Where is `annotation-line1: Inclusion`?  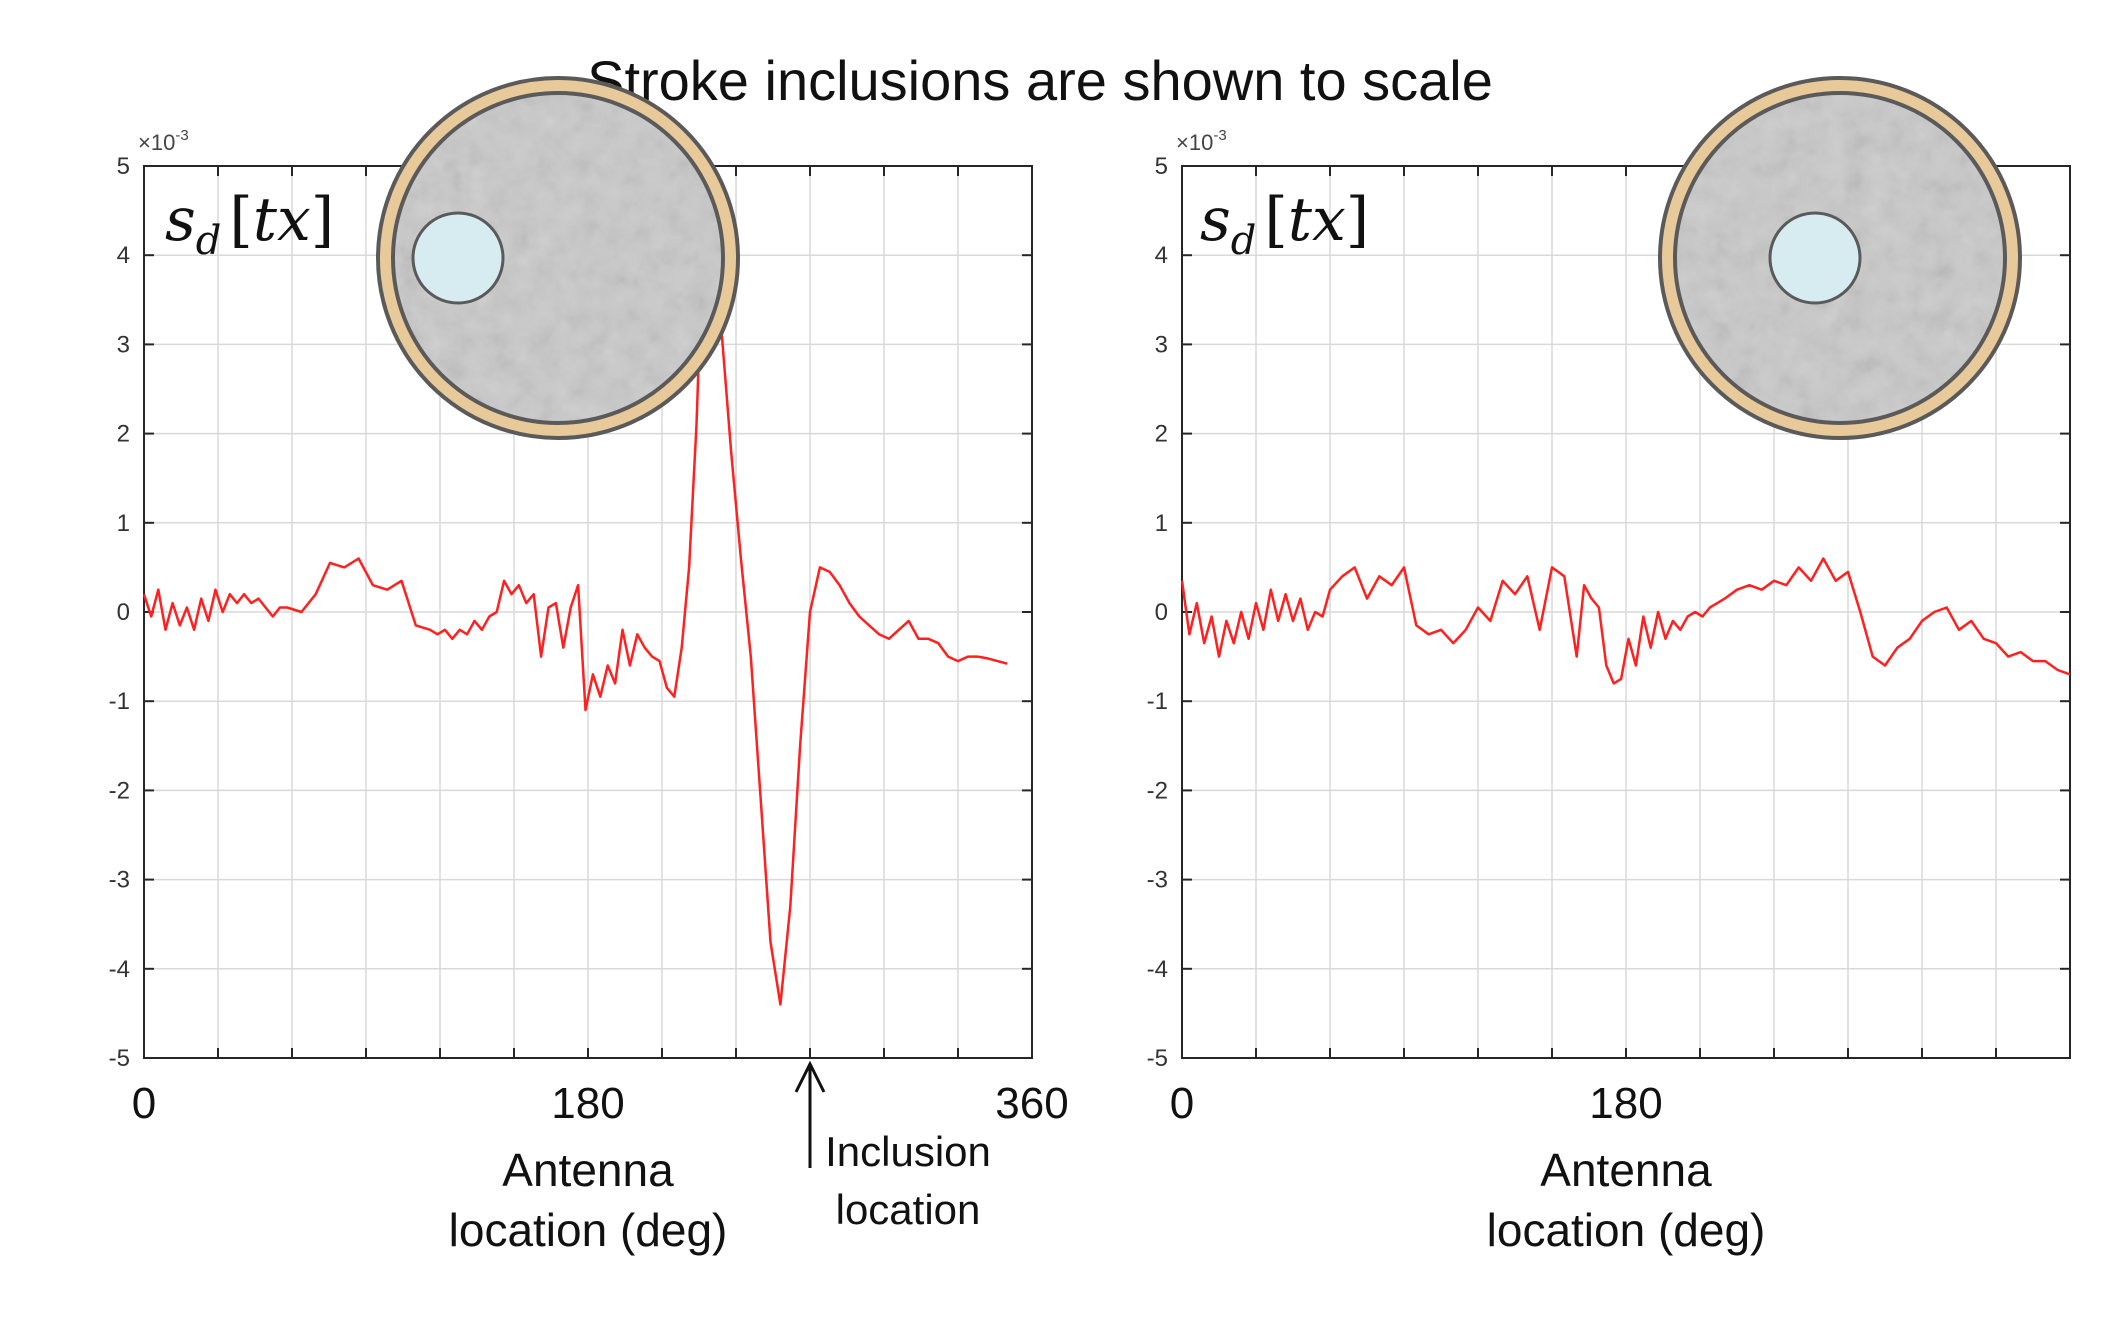
annotation-line1: Inclusion is located at coordinates (908, 1151).